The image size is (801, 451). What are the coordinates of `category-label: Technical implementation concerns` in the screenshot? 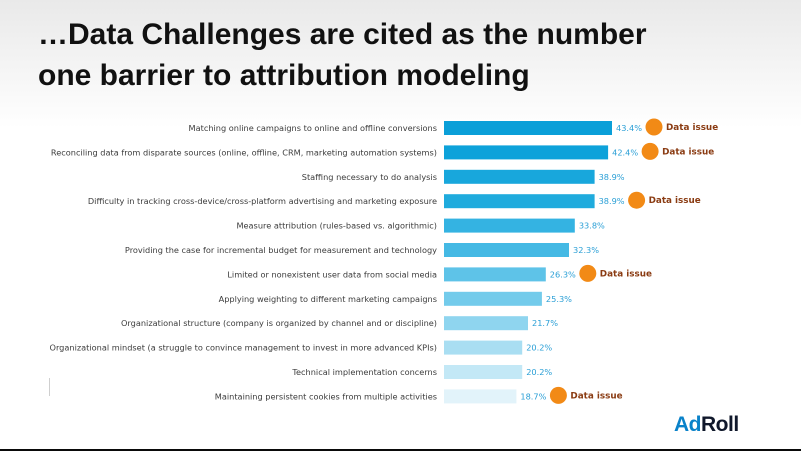 It's located at (364, 372).